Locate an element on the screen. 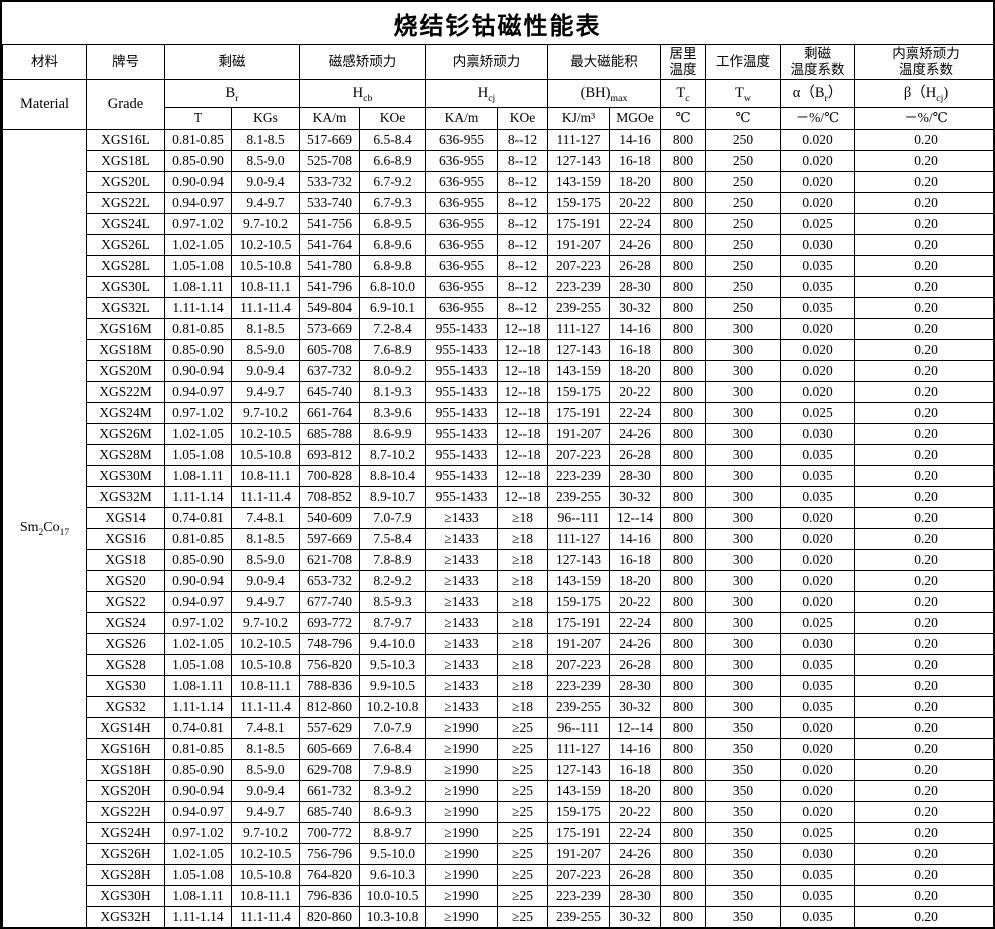  cell-bh_kjm3: 143-159 is located at coordinates (578, 182).